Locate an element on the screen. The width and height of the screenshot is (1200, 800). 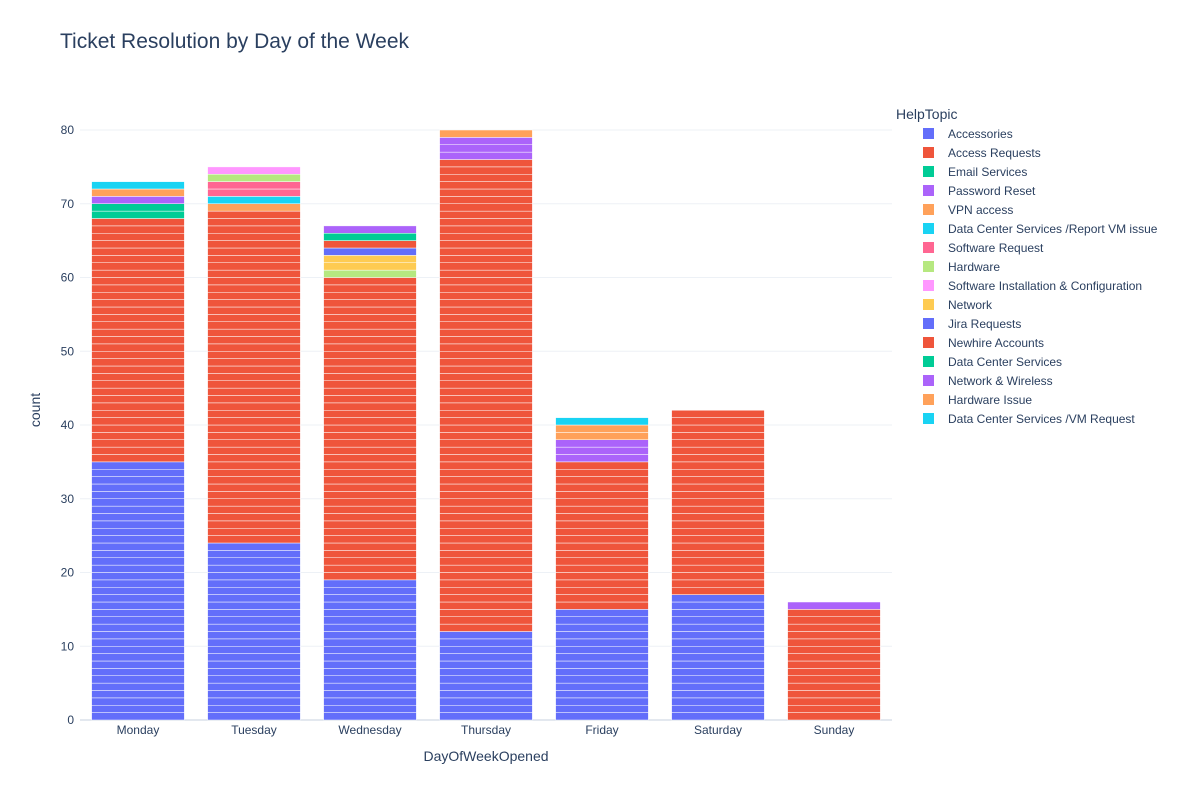
legend-item: Software Installation & Configuration is located at coordinates (1046, 285).